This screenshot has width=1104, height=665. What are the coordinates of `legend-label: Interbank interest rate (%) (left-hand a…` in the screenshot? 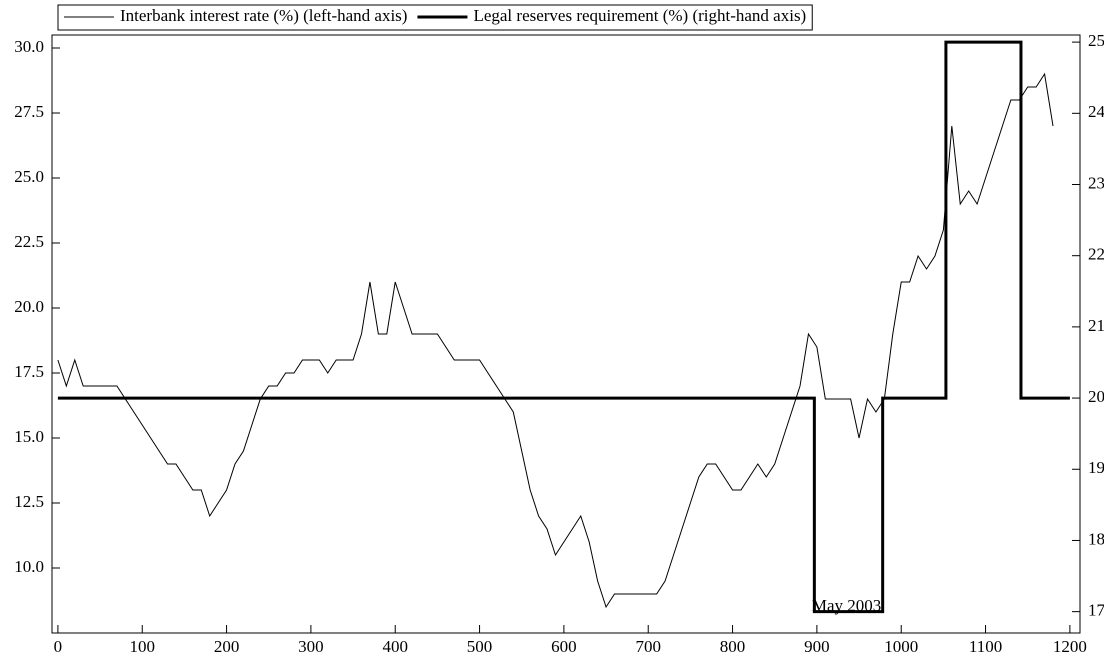 It's located at (263, 15).